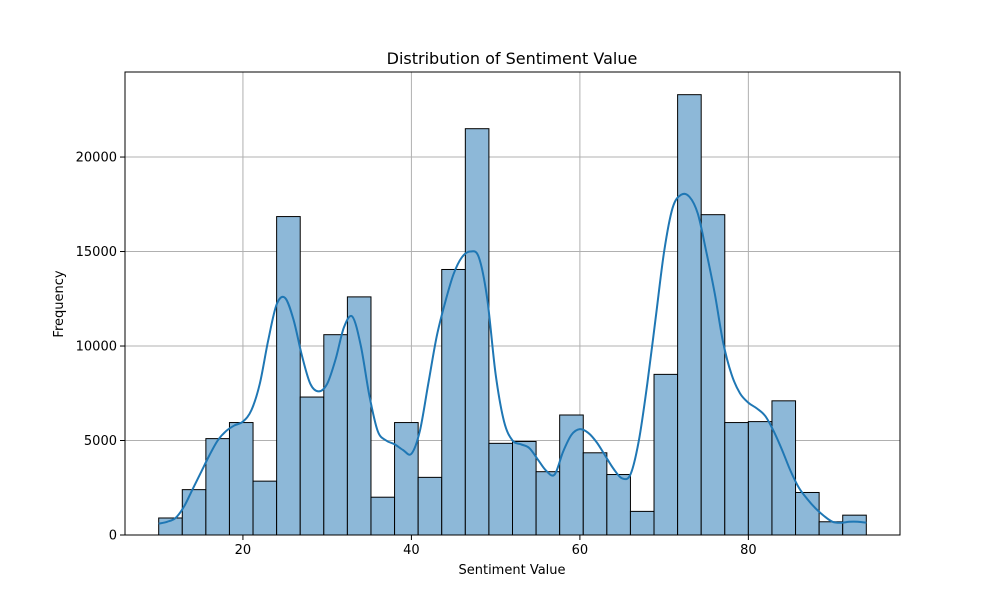 The width and height of the screenshot is (1000, 600). What do you see at coordinates (511, 570) in the screenshot?
I see `x-axis-label: Sentiment Value` at bounding box center [511, 570].